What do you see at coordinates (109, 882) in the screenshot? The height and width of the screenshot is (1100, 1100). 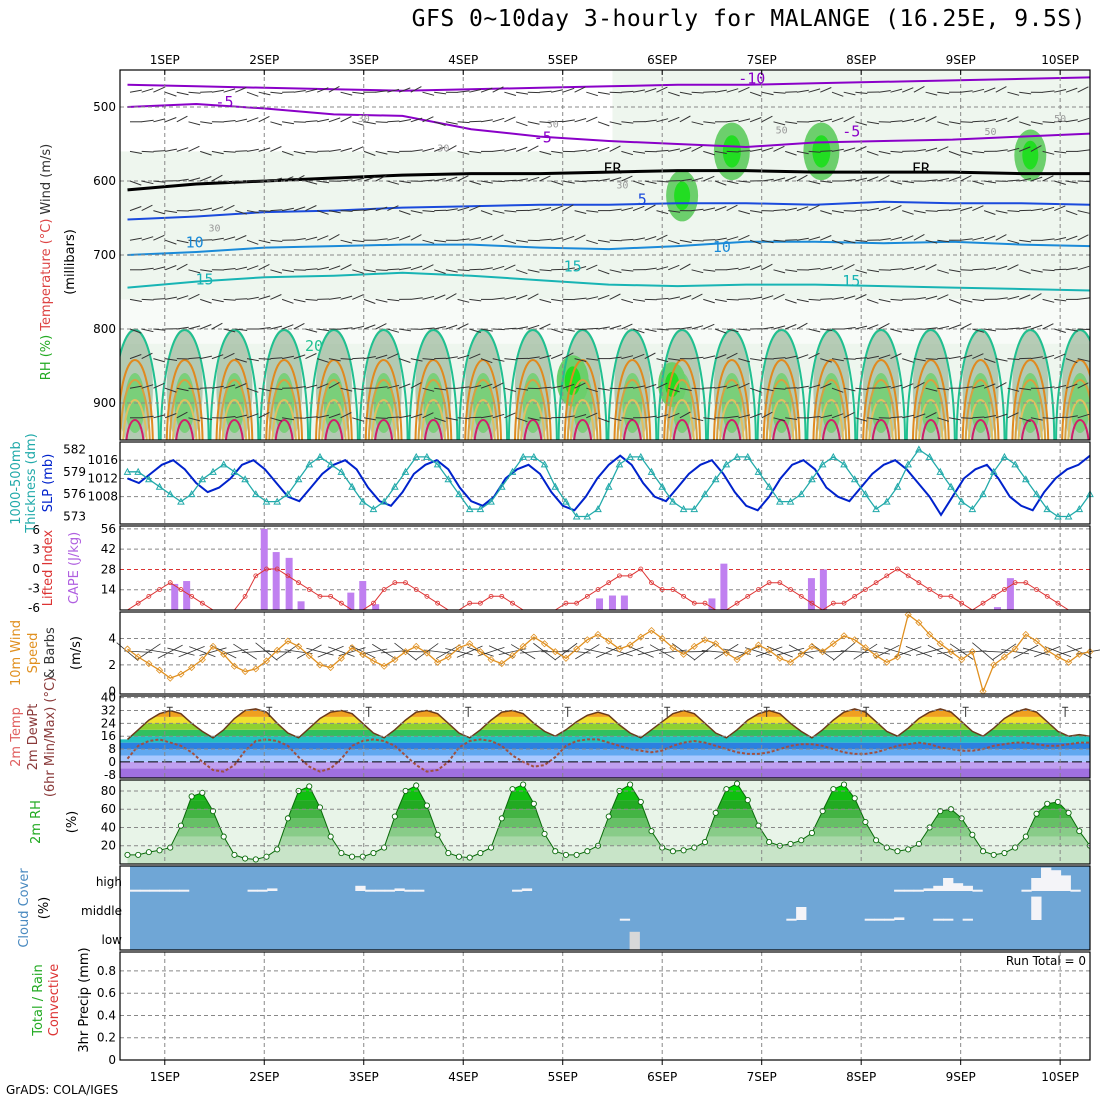 I see `cloud-level-label: high` at bounding box center [109, 882].